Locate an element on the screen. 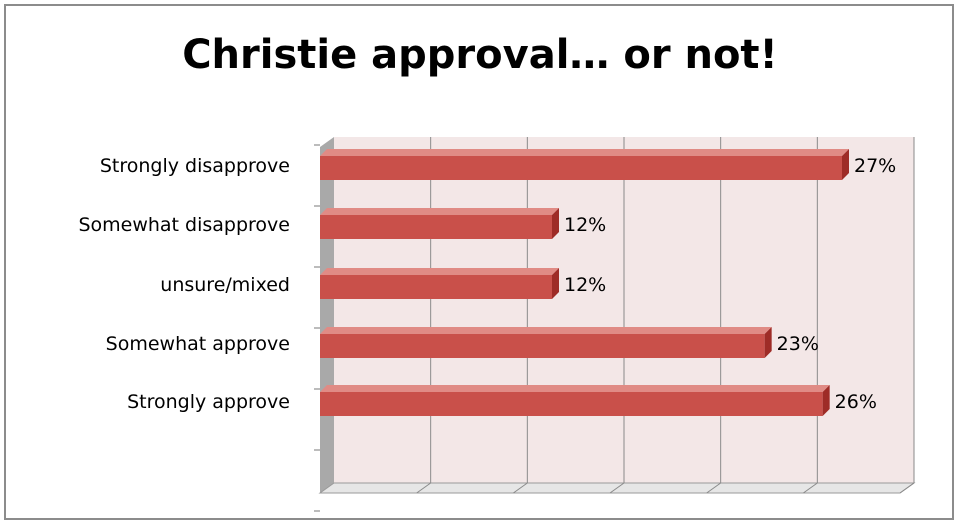 The image size is (960, 525). data-label: 27% is located at coordinates (875, 166).